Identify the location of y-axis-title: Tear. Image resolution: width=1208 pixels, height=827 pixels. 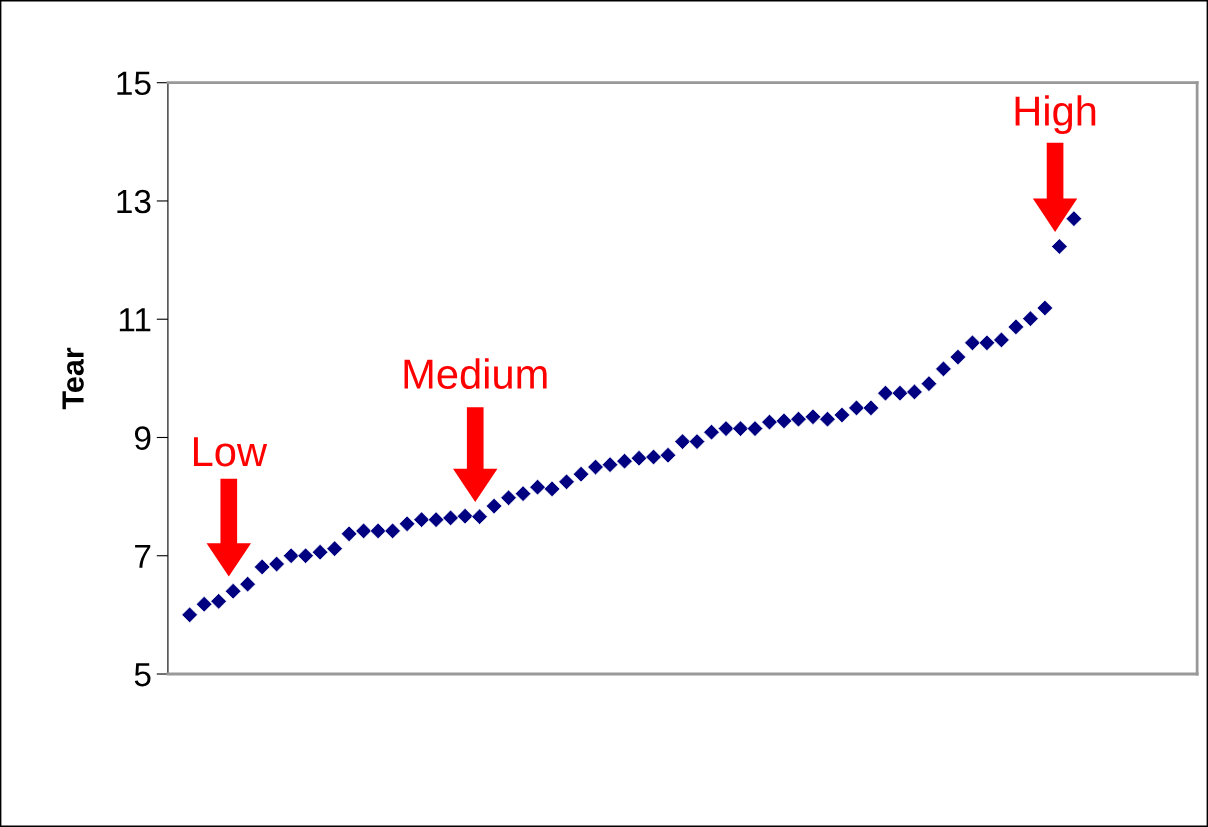
(73, 378).